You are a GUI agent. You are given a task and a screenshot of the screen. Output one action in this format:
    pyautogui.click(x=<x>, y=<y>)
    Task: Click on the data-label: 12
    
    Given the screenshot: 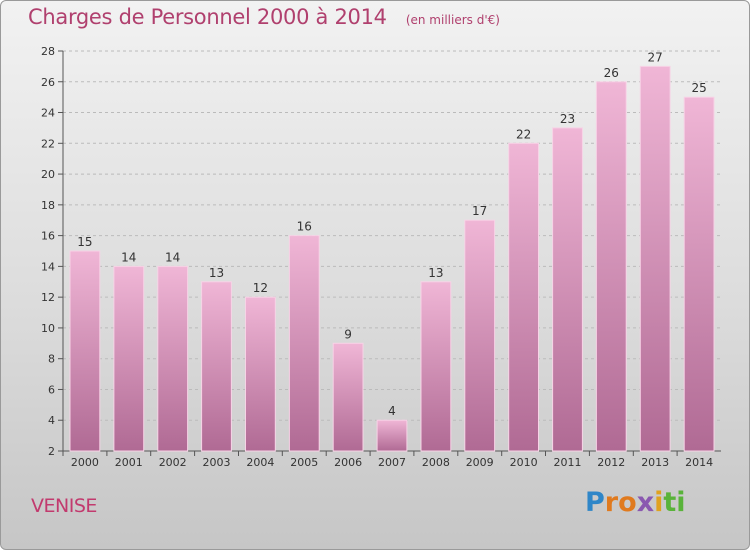 What is the action you would take?
    pyautogui.click(x=260, y=288)
    